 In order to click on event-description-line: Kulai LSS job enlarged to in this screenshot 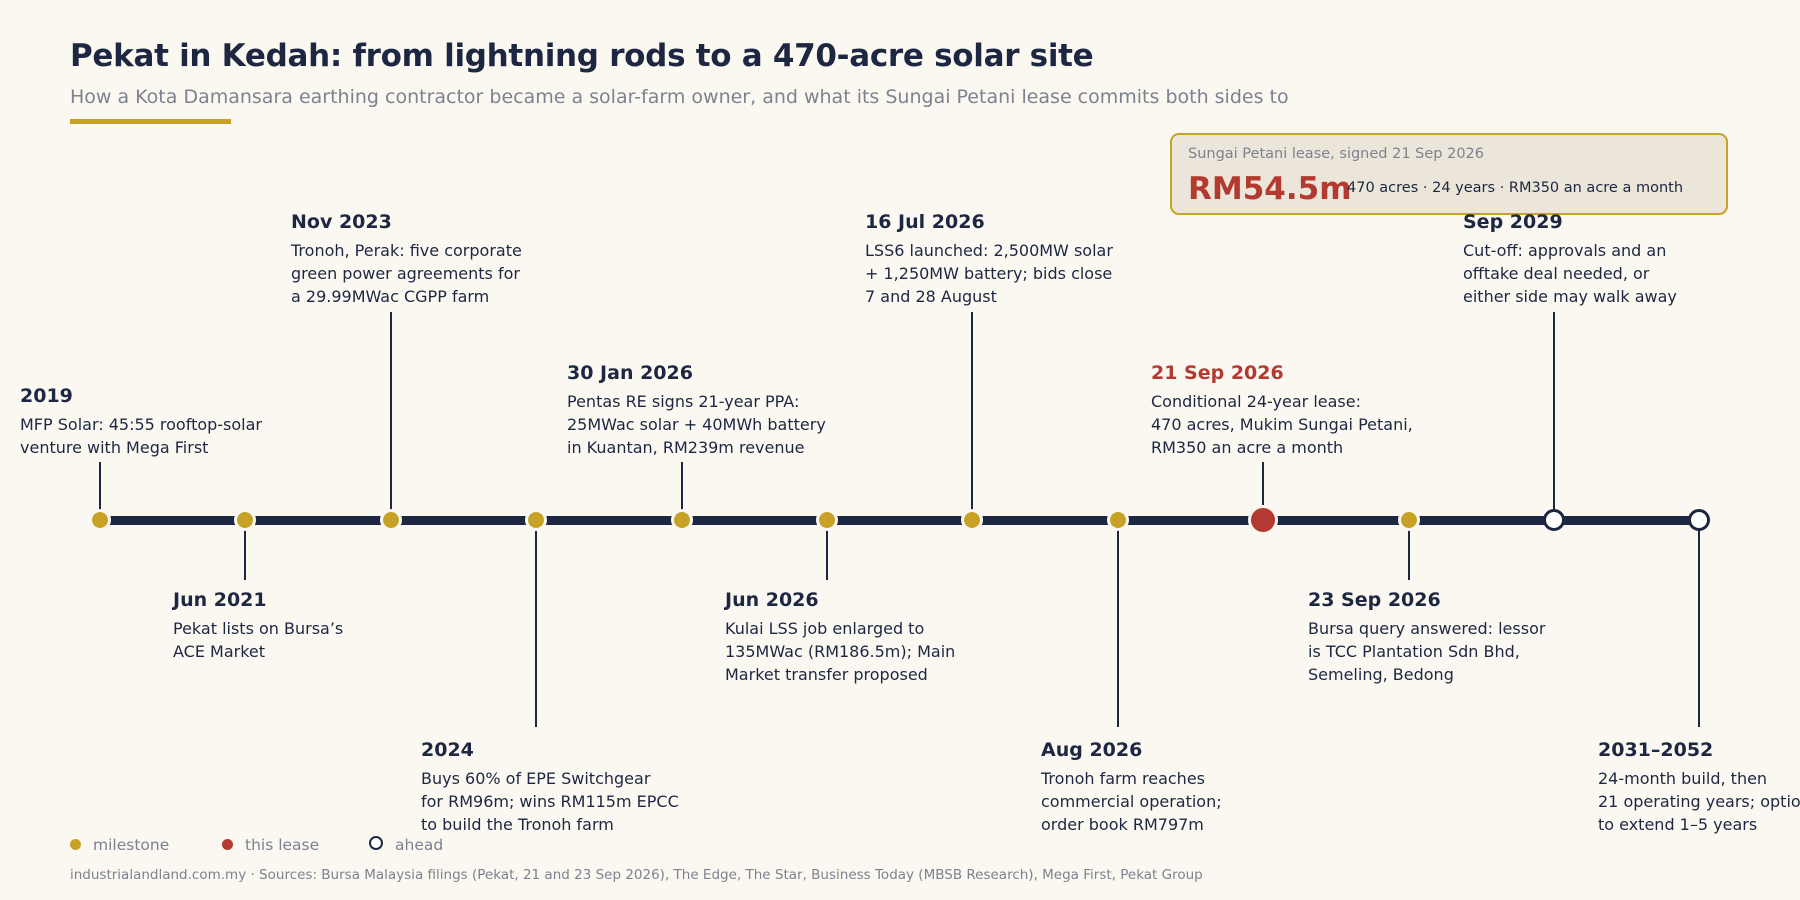, I will do `click(825, 628)`.